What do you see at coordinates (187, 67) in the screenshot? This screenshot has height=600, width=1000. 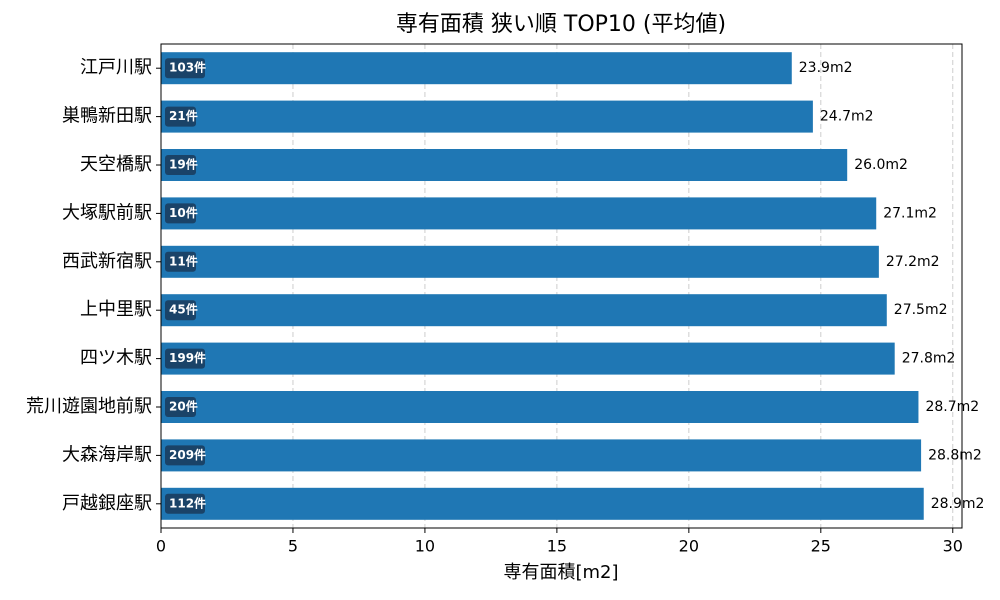 I see `count-label: 103件` at bounding box center [187, 67].